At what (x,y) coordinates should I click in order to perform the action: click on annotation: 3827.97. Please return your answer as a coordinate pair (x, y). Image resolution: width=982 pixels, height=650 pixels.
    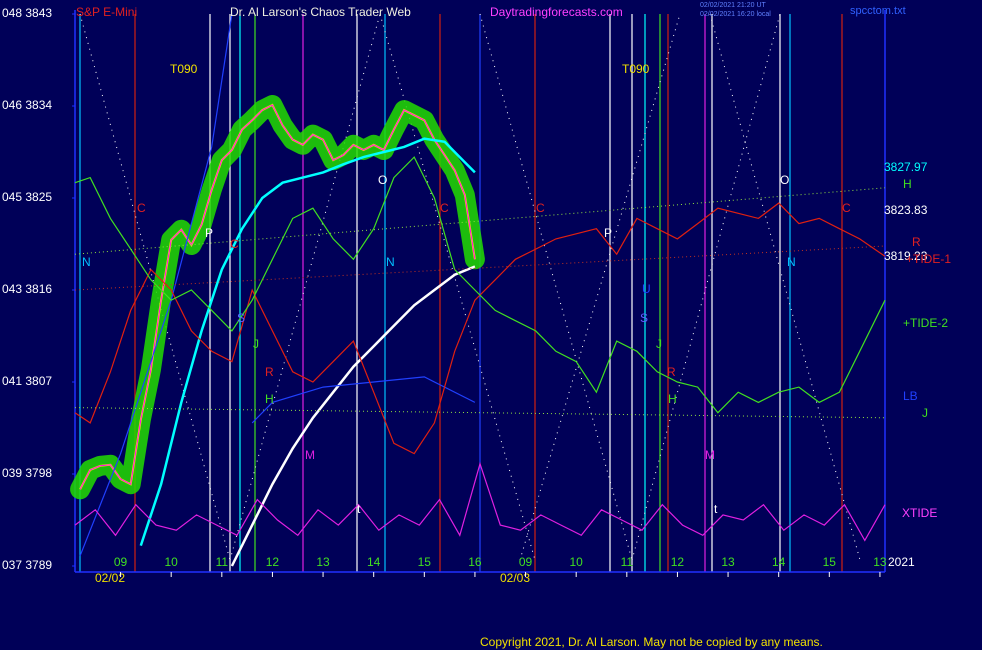
    Looking at the image, I should click on (906, 167).